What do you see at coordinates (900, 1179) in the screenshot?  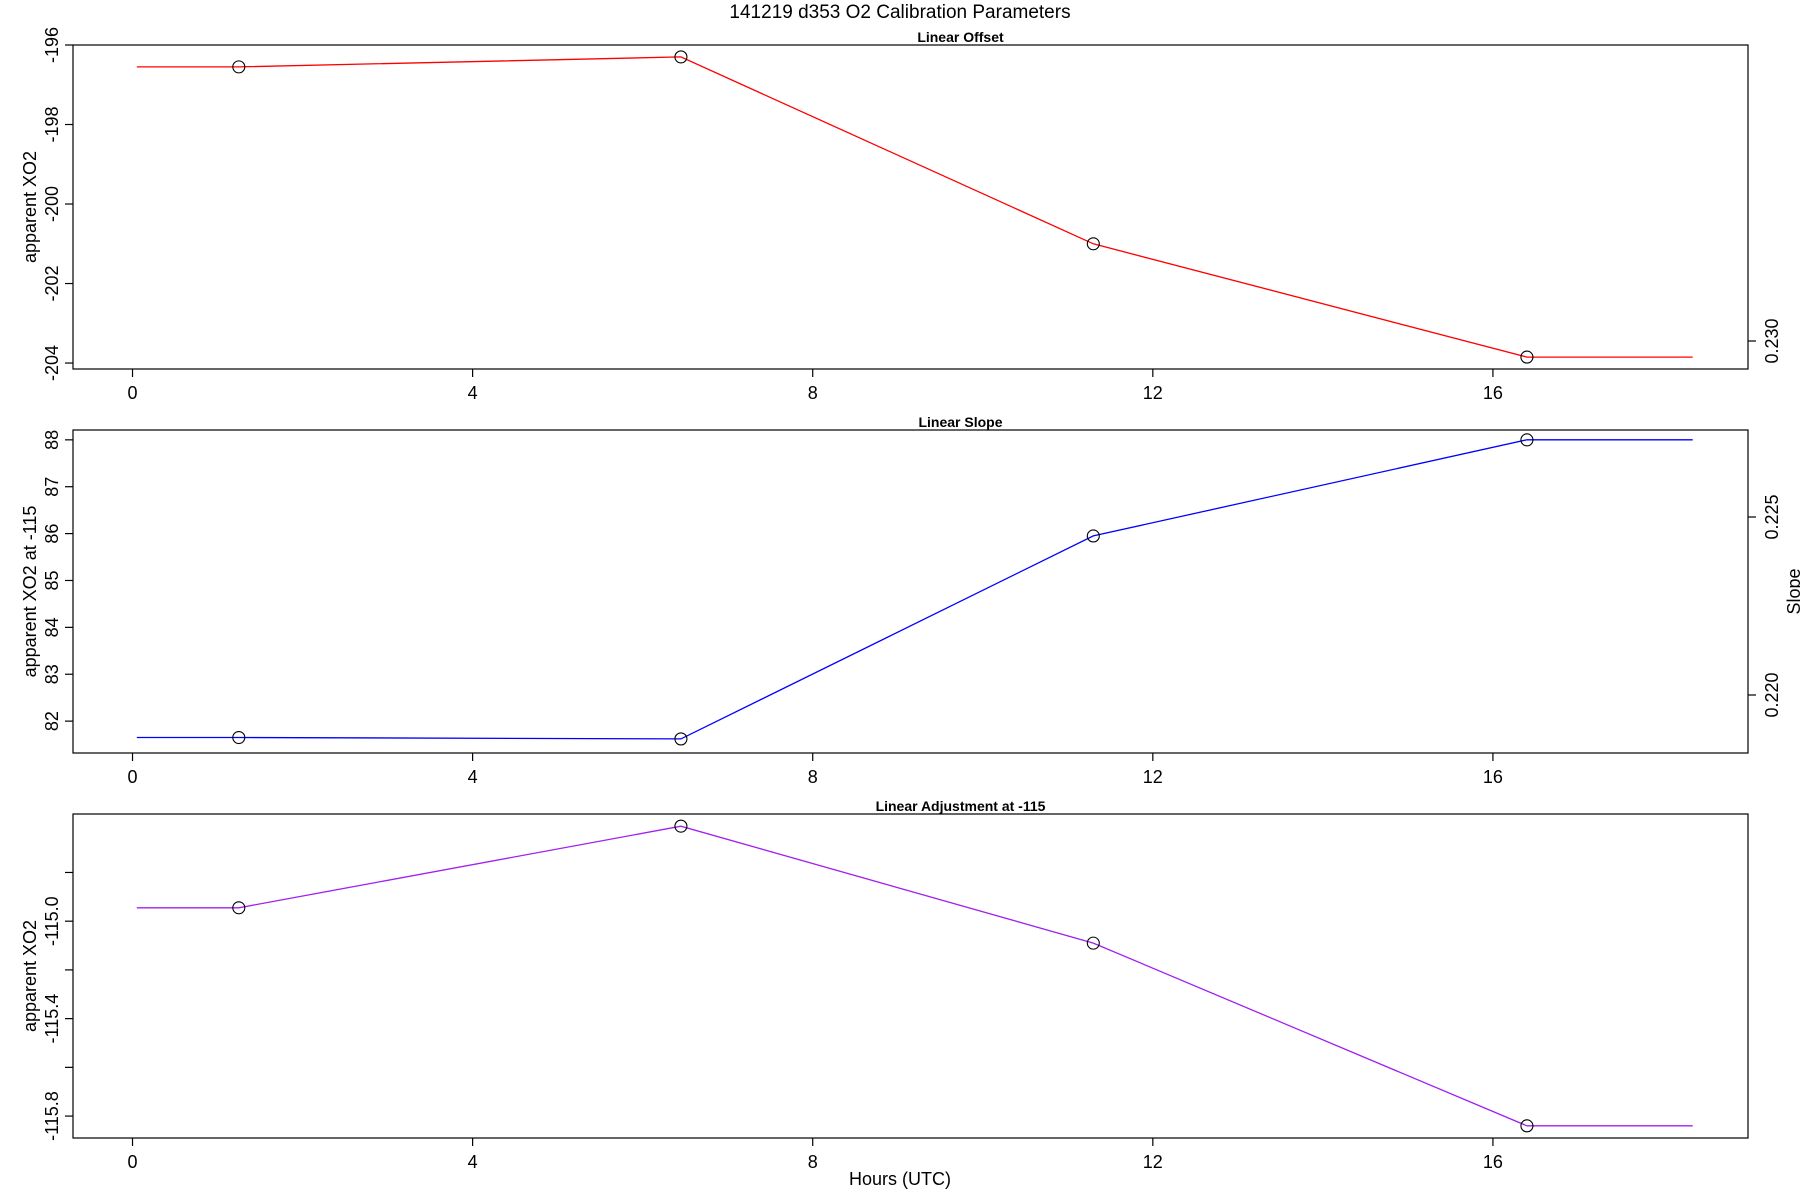 I see `x-axis-label: Hours (UTC)` at bounding box center [900, 1179].